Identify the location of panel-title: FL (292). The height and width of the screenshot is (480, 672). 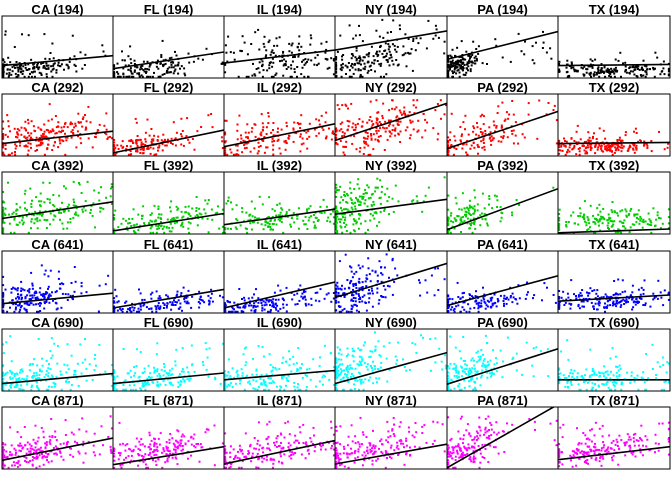
(169, 87).